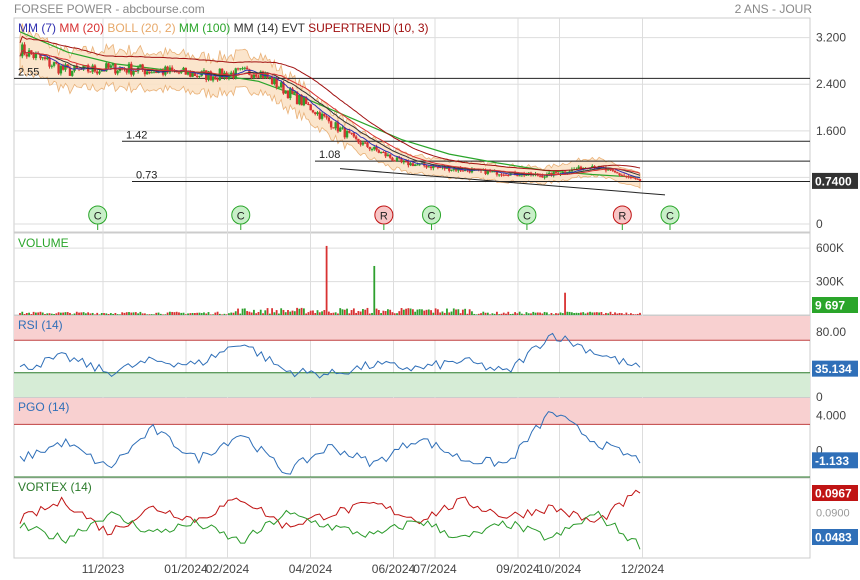  What do you see at coordinates (831, 332) in the screenshot?
I see `y-tick-label: 80.00` at bounding box center [831, 332].